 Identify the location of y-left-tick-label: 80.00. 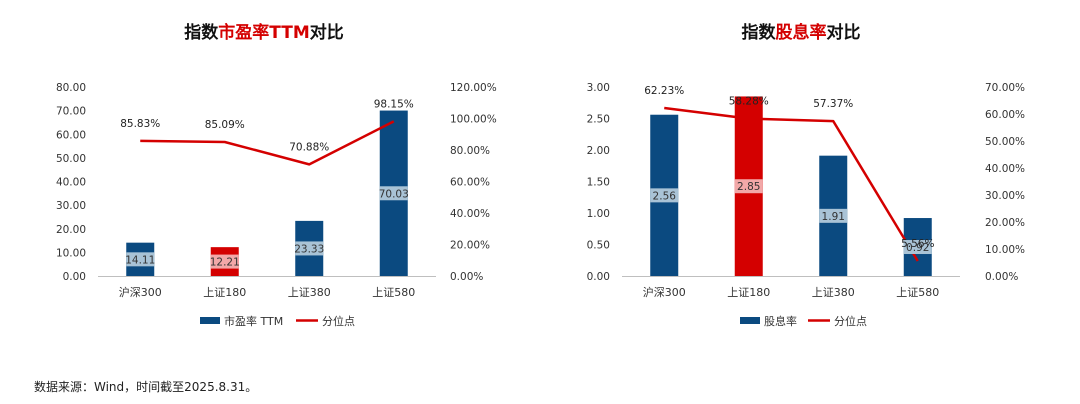
(71, 88).